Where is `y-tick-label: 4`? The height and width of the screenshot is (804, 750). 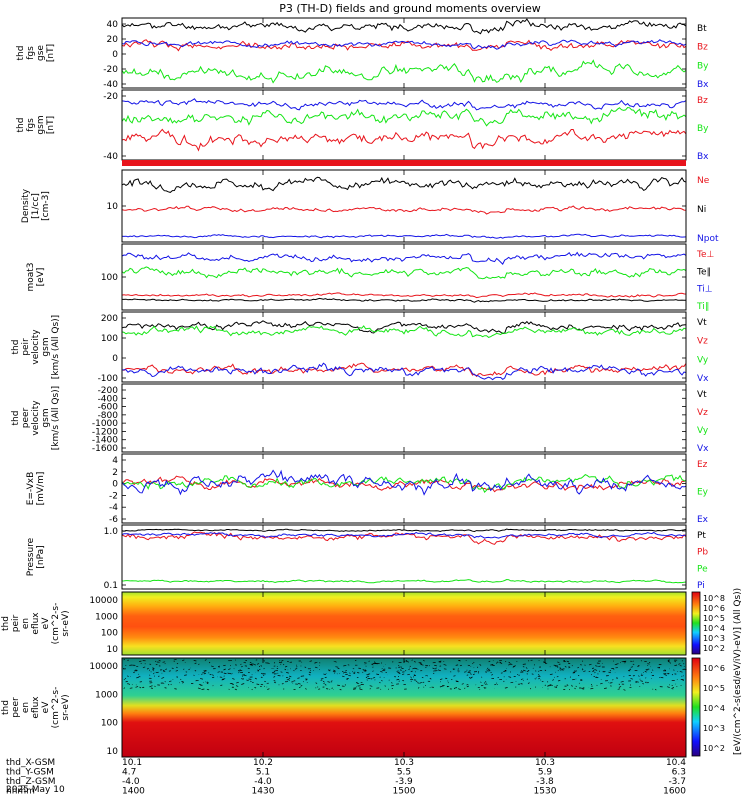 y-tick-label: 4 is located at coordinates (115, 461).